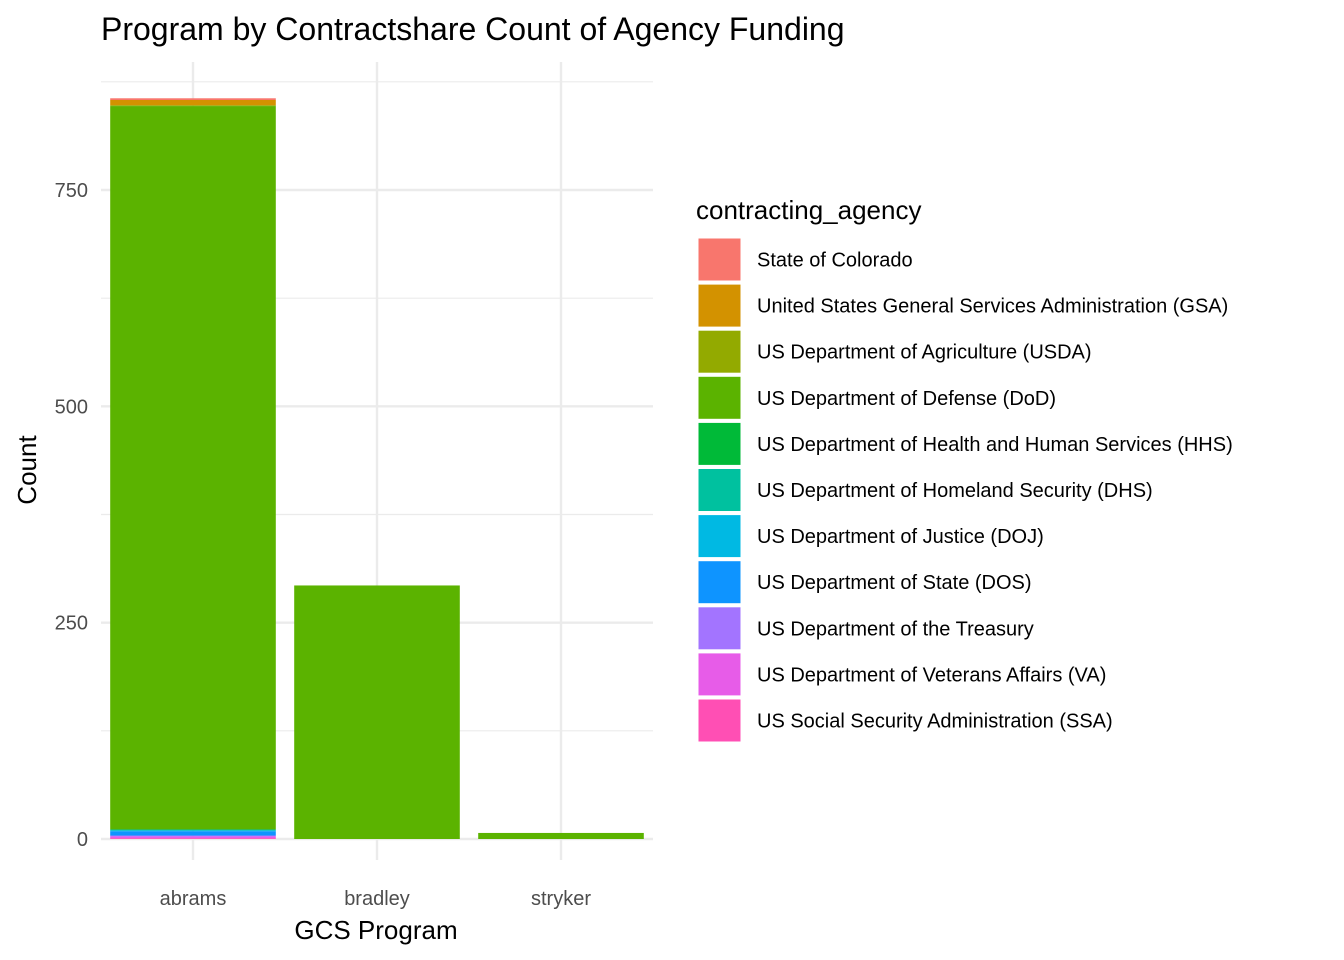 This screenshot has width=1344, height=960. What do you see at coordinates (931, 675) in the screenshot?
I see `legend-label: US Department of Veterans Affairs (VA)` at bounding box center [931, 675].